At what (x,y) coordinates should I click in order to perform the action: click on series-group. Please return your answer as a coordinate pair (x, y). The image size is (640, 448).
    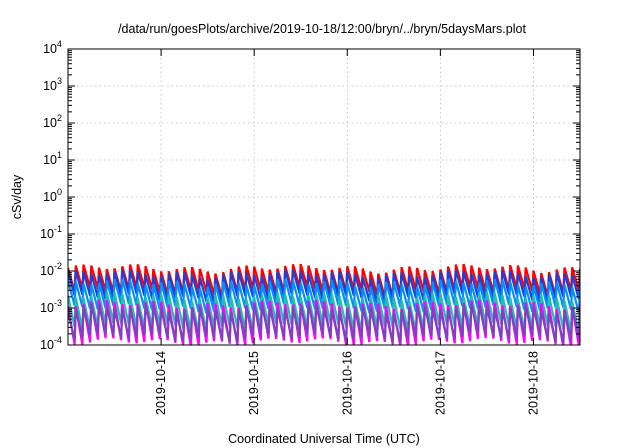
    Looking at the image, I should click on (324, 304).